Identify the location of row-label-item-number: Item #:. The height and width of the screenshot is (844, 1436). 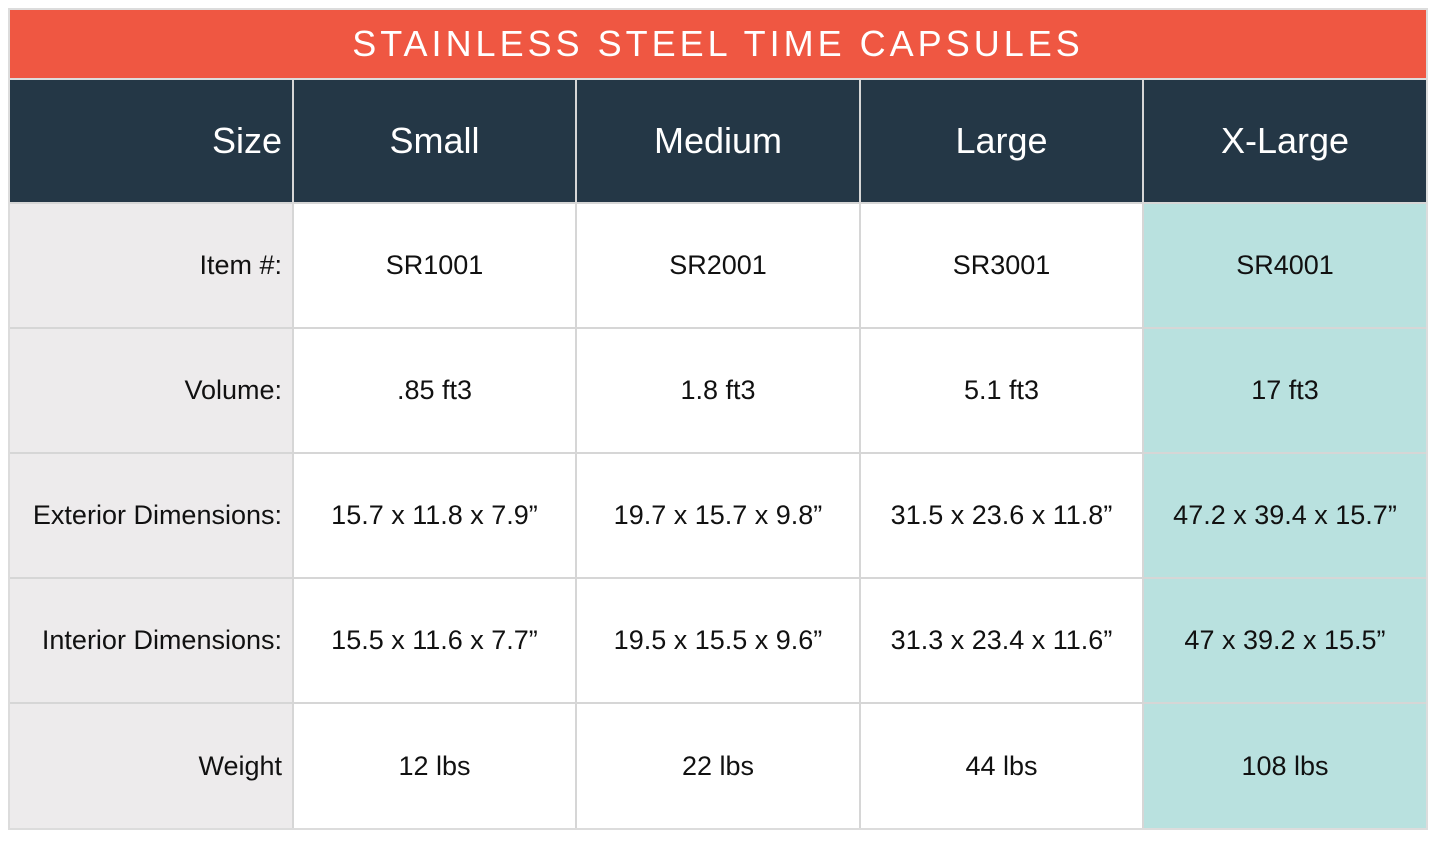
(151, 265).